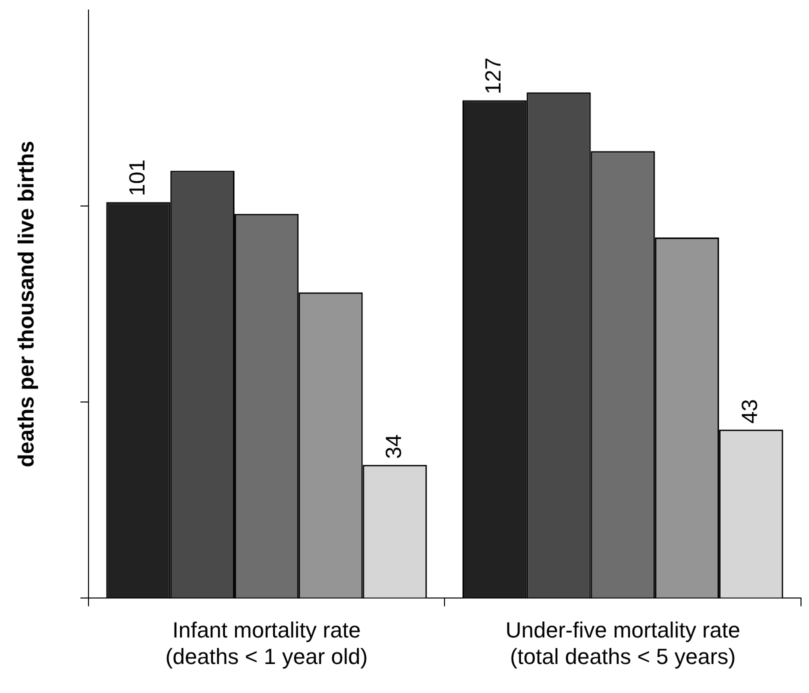 The width and height of the screenshot is (809, 693). I want to click on data-label: 101, so click(137, 177).